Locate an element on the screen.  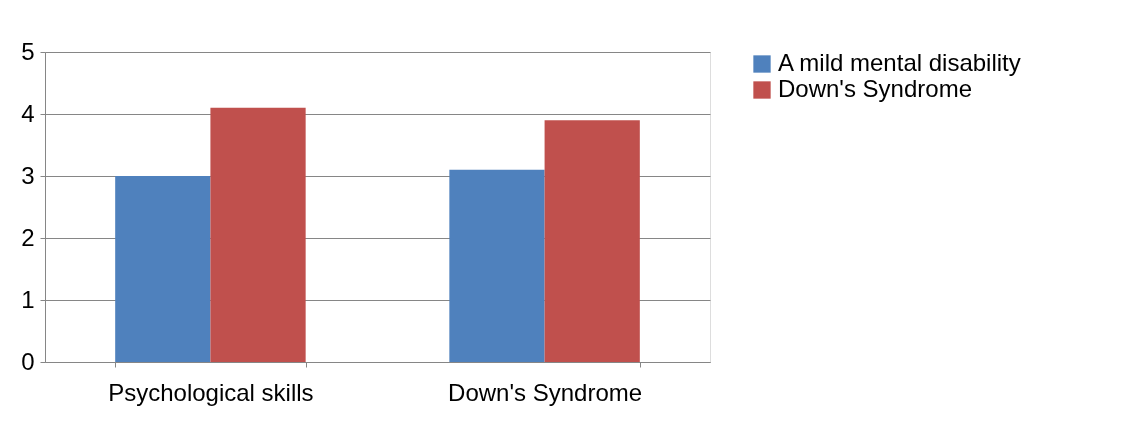
y-tick-label: 4 is located at coordinates (28, 113).